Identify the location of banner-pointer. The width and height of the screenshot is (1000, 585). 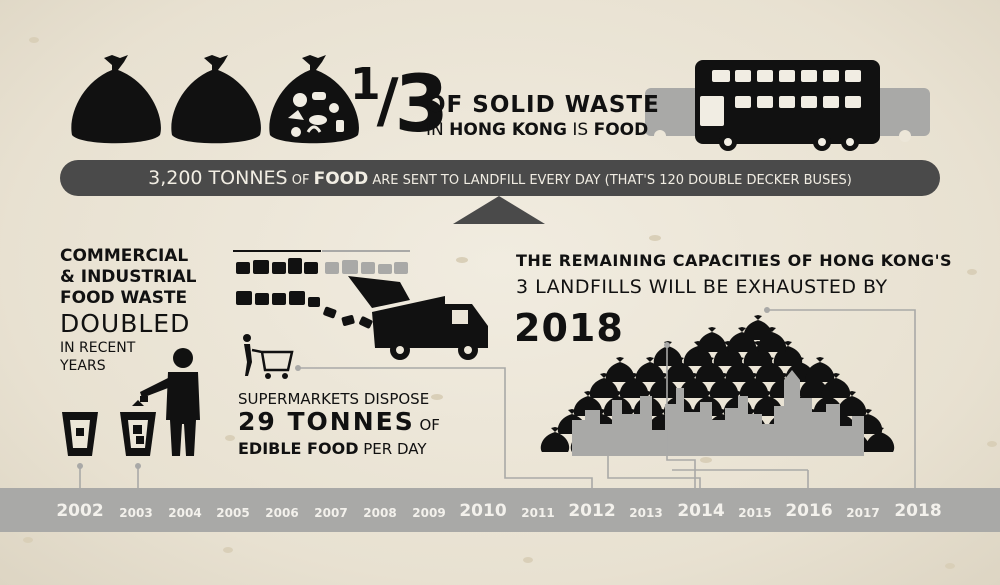
(499, 210).